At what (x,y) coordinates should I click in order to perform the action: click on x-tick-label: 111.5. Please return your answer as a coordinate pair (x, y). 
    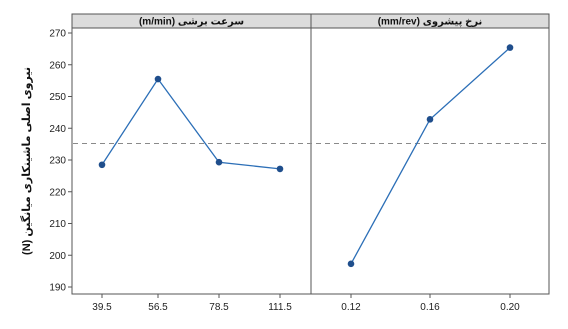
    Looking at the image, I should click on (280, 307).